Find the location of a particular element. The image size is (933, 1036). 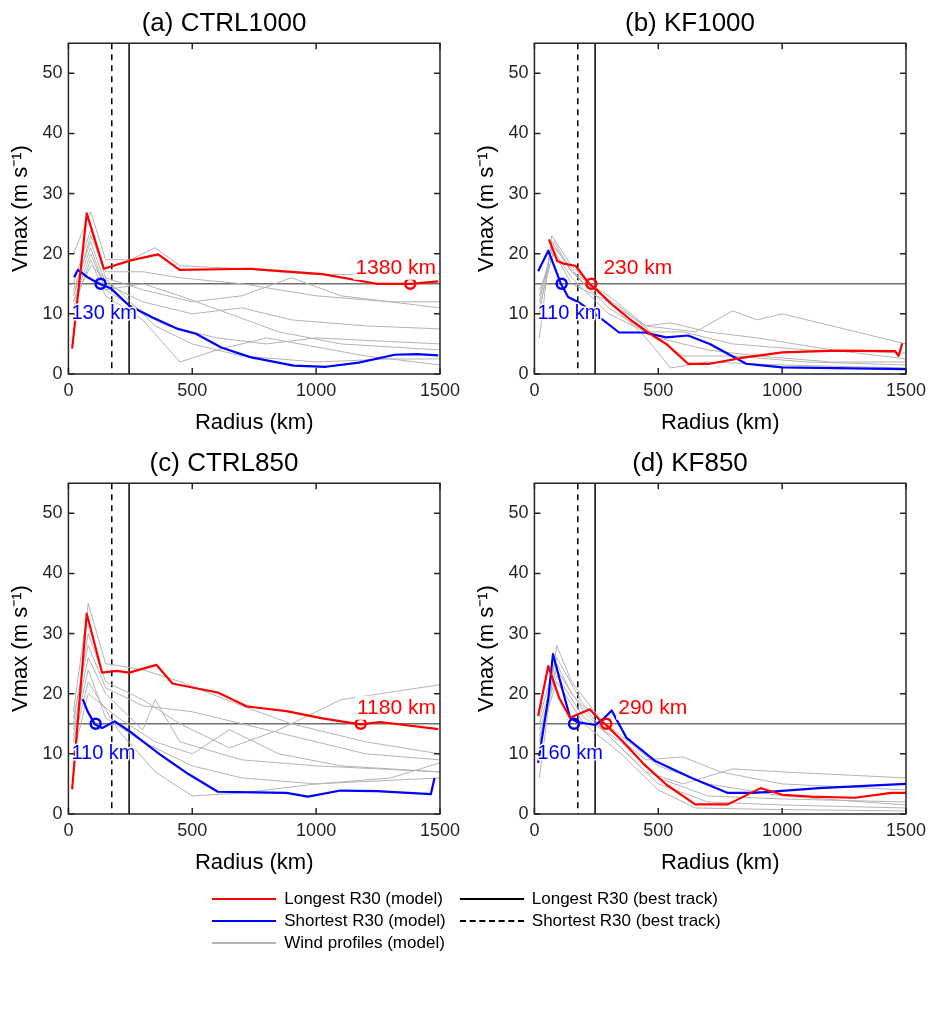

legend-label: Shortest R30 (model) is located at coordinates (365, 921).